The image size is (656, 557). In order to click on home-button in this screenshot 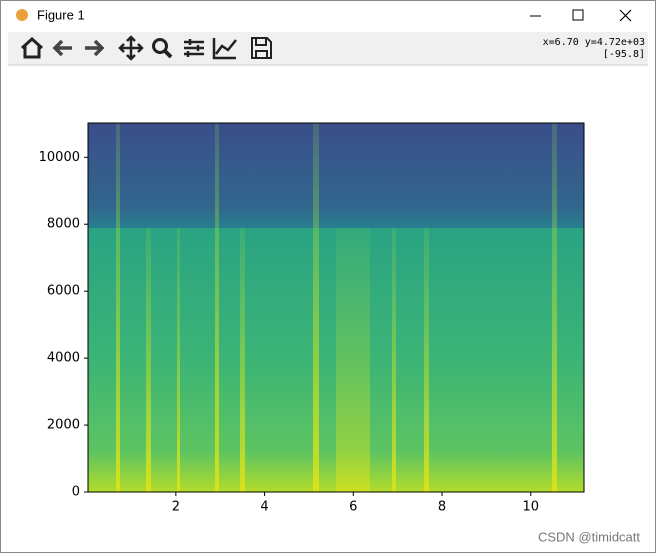, I will do `click(32, 47)`.